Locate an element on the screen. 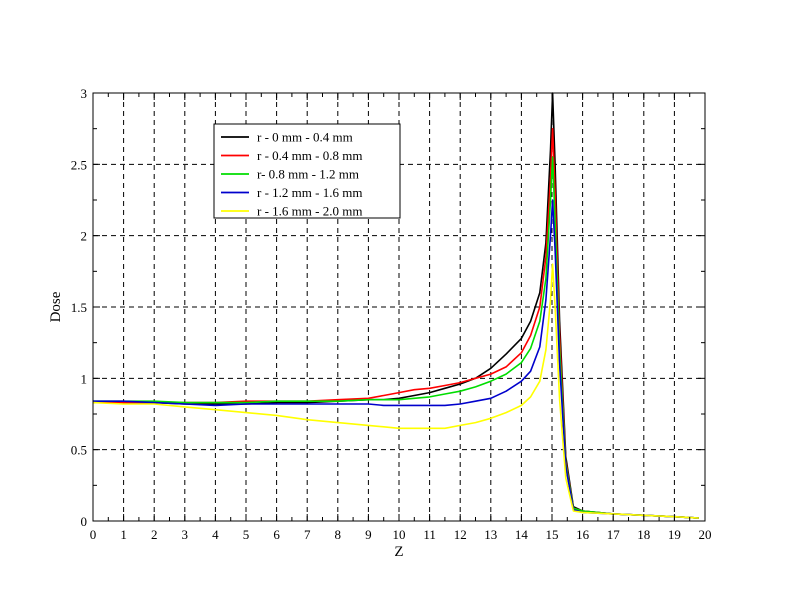  legend-label-5: r - 1.6 mm - 2.0 mm is located at coordinates (309, 211).